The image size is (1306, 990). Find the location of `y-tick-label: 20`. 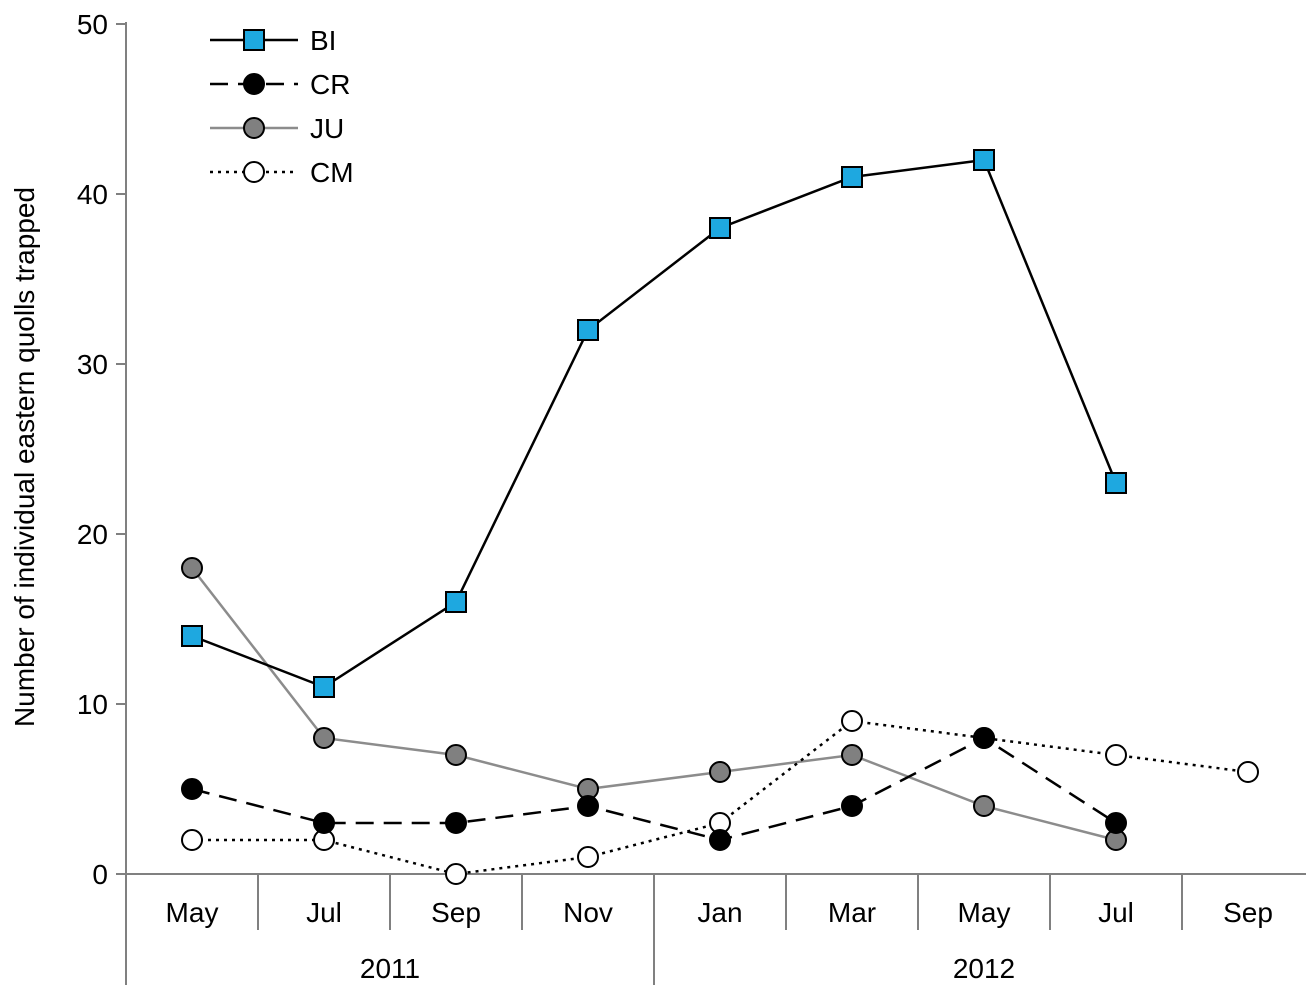

y-tick-label: 20 is located at coordinates (92, 534).